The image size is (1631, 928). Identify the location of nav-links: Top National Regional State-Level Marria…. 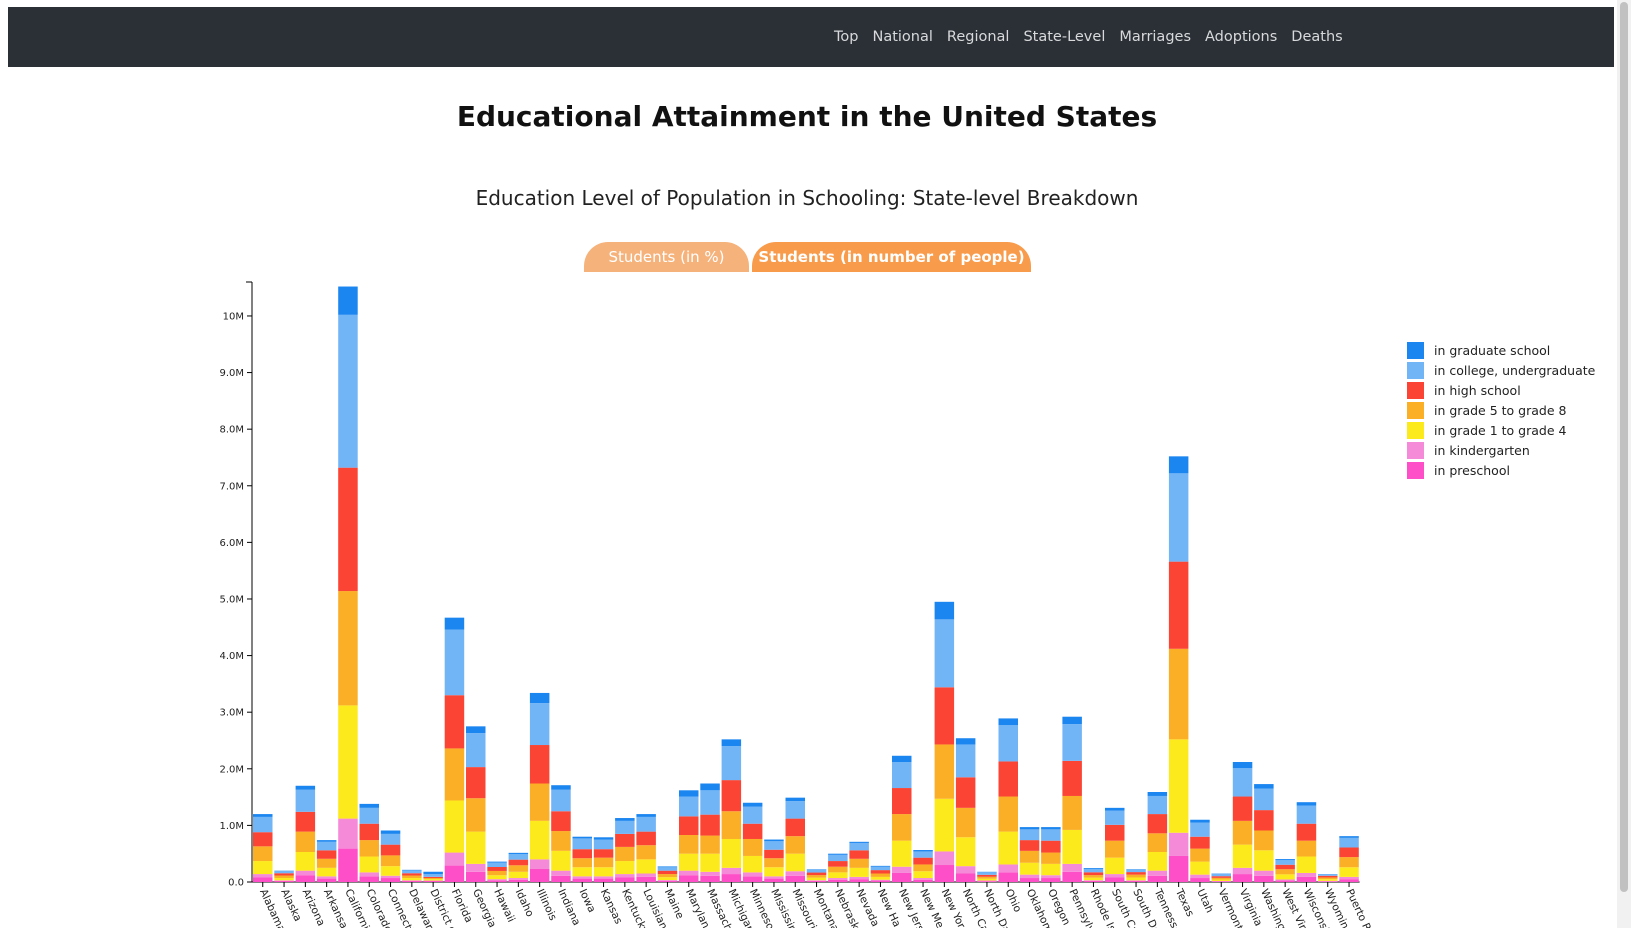
(1095, 37).